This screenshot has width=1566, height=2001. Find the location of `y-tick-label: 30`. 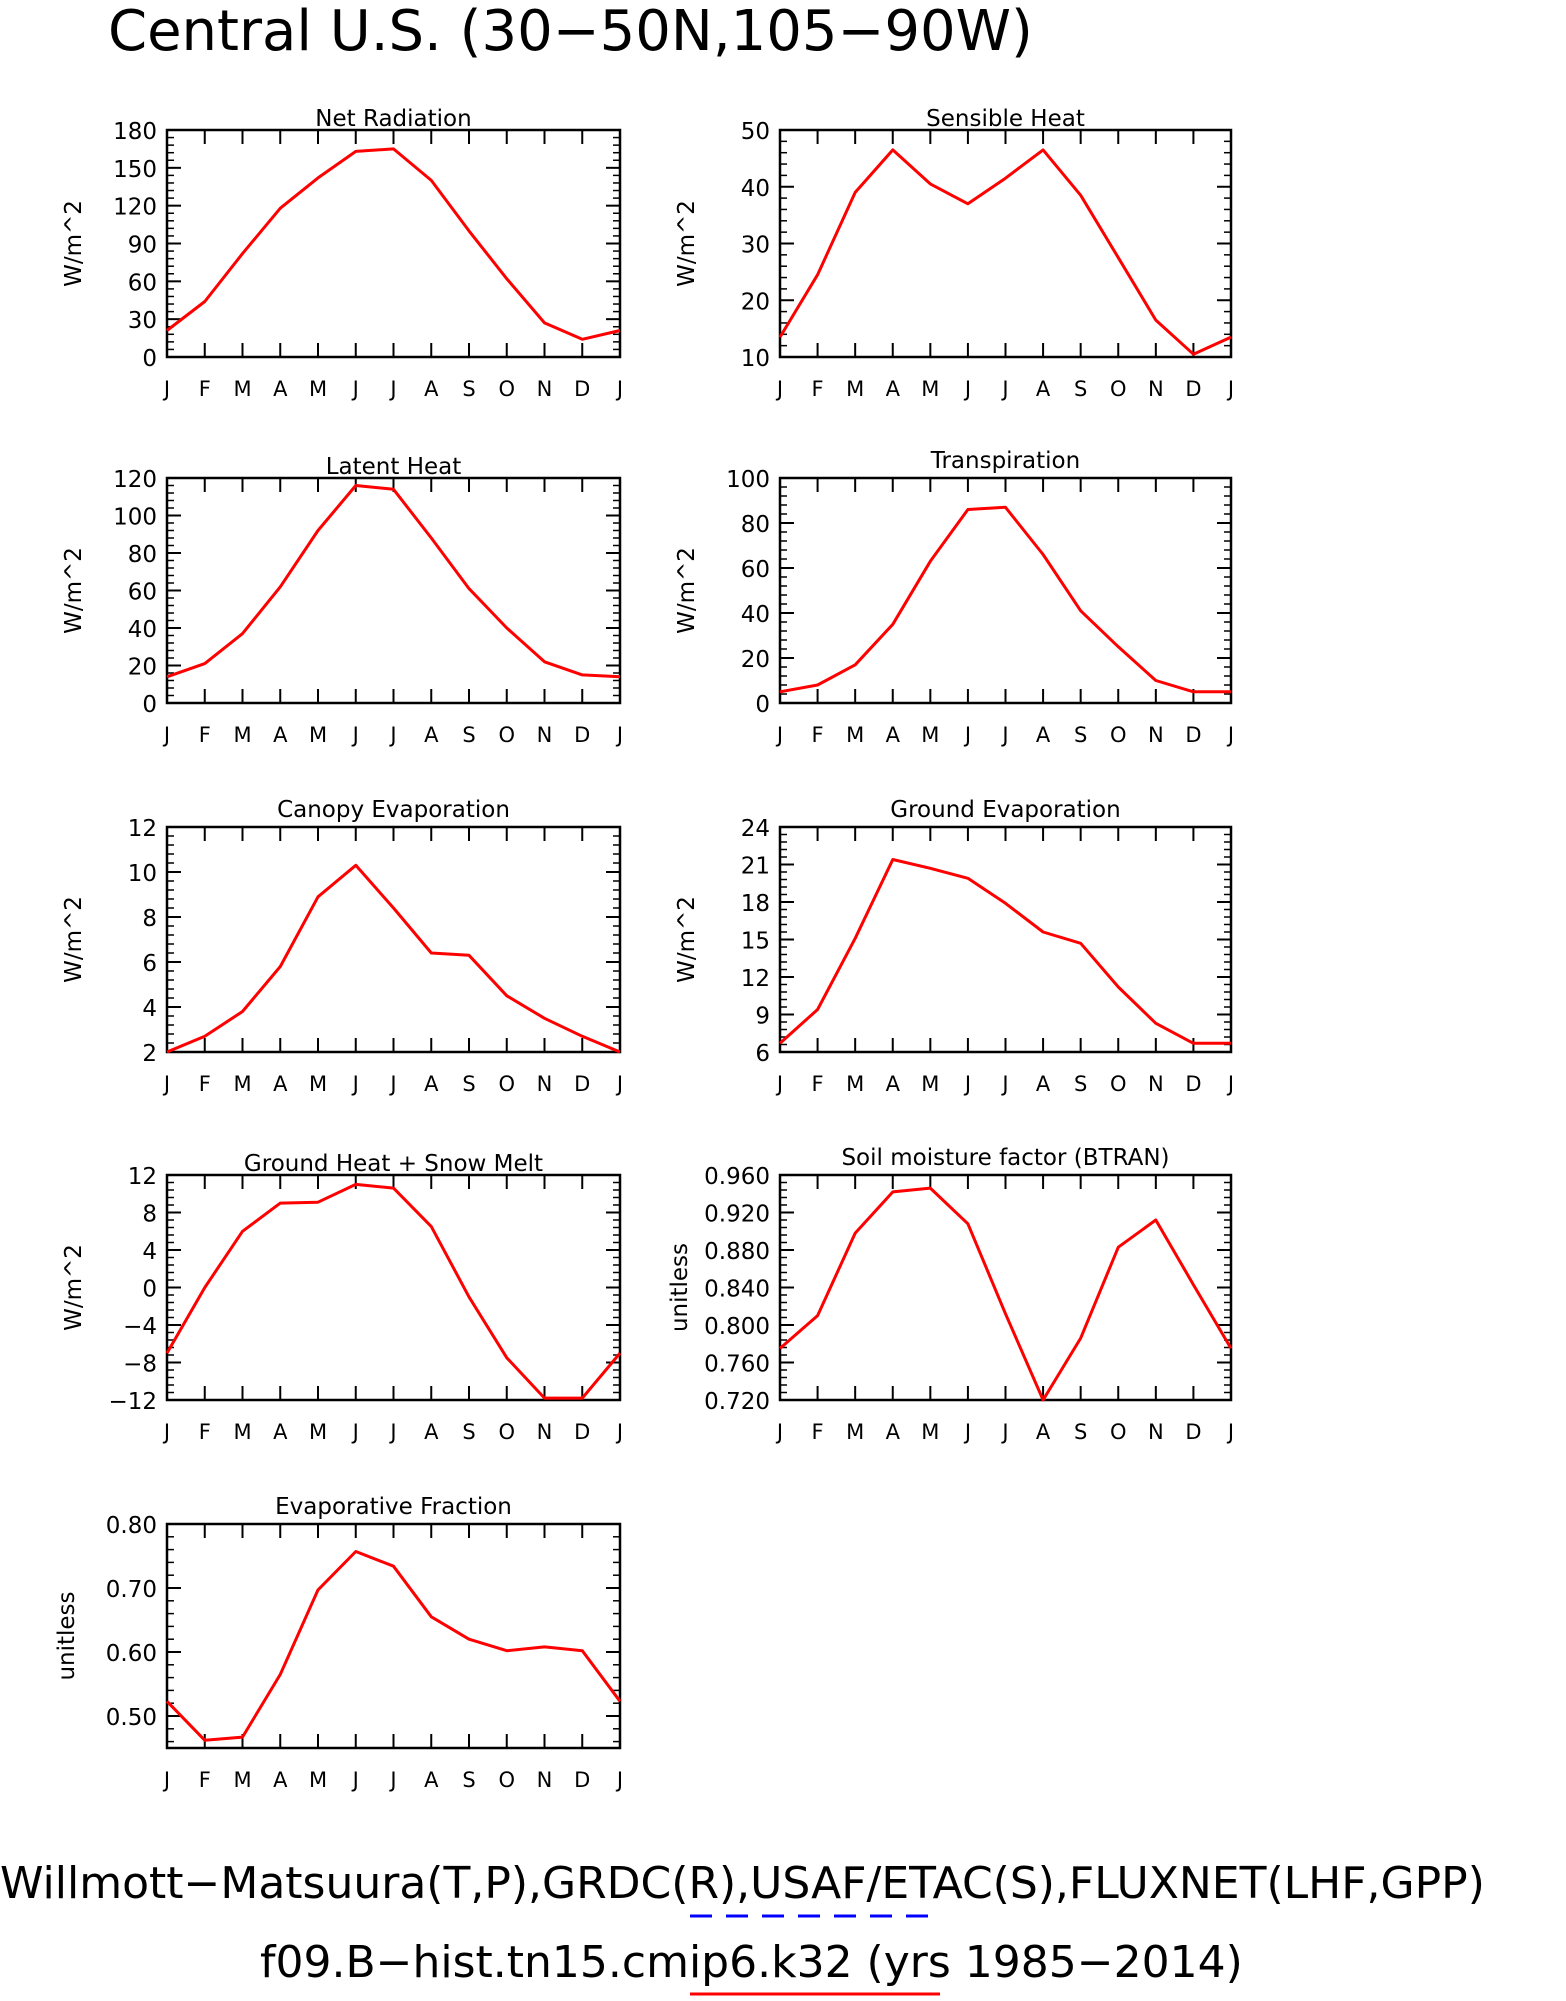

y-tick-label: 30 is located at coordinates (755, 246).